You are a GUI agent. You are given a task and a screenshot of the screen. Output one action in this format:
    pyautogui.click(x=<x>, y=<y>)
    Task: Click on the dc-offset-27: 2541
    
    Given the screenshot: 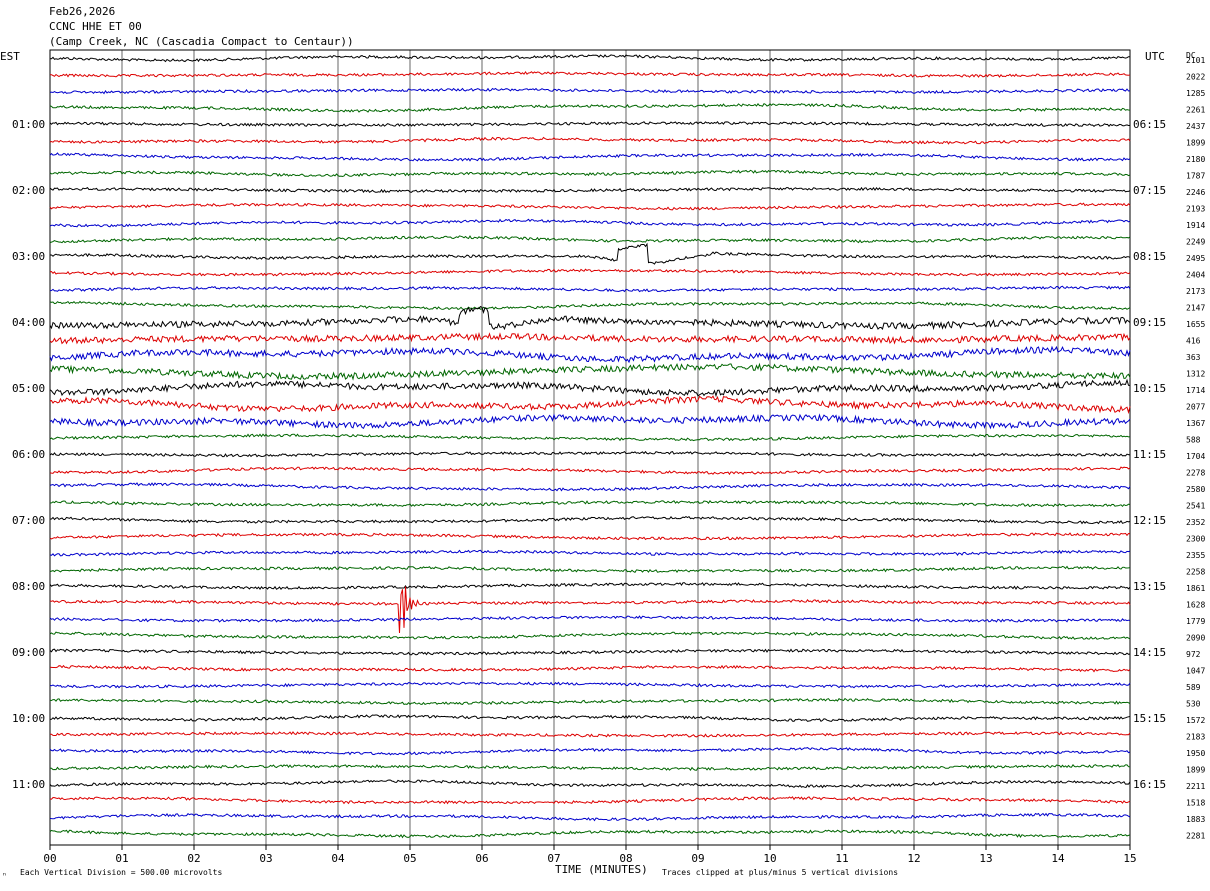 What is the action you would take?
    pyautogui.click(x=1195, y=506)
    